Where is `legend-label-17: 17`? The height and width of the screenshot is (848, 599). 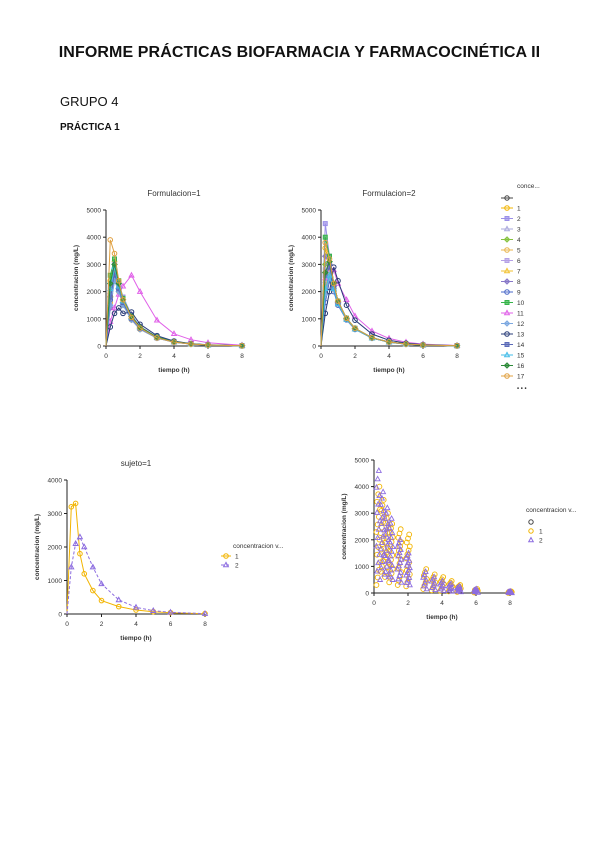 legend-label-17: 17 is located at coordinates (521, 377).